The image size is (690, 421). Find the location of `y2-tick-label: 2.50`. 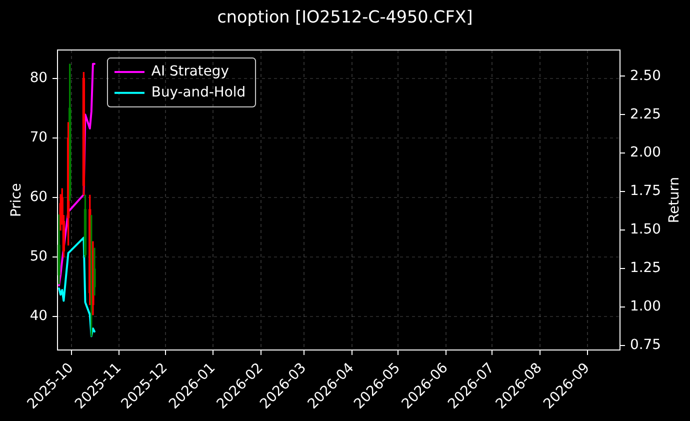

y2-tick-label: 2.50 is located at coordinates (645, 76).